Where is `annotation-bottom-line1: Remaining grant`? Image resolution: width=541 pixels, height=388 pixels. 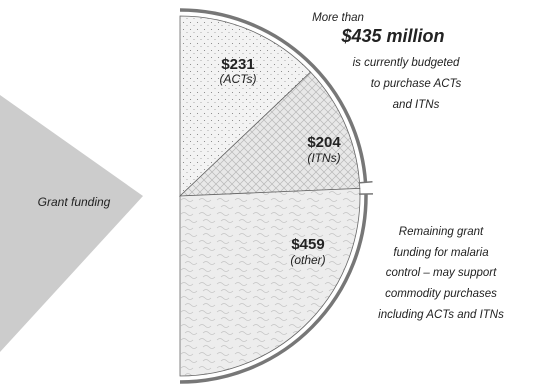 annotation-bottom-line1: Remaining grant is located at coordinates (441, 232).